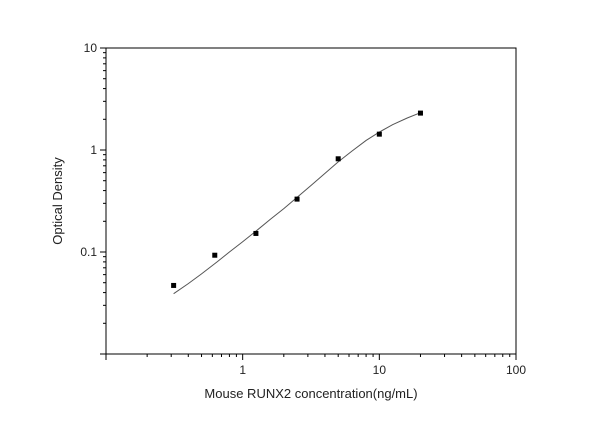 This screenshot has width=600, height=424. Describe the element at coordinates (88, 252) in the screenshot. I see `y-tick-label: 0.1` at that location.